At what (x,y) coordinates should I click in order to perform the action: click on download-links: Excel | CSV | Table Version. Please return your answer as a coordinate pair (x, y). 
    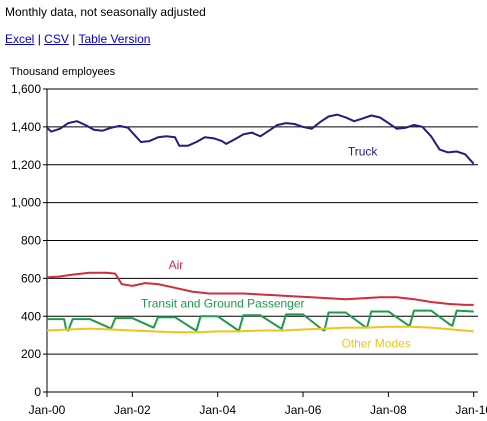
    Looking at the image, I should click on (77, 39).